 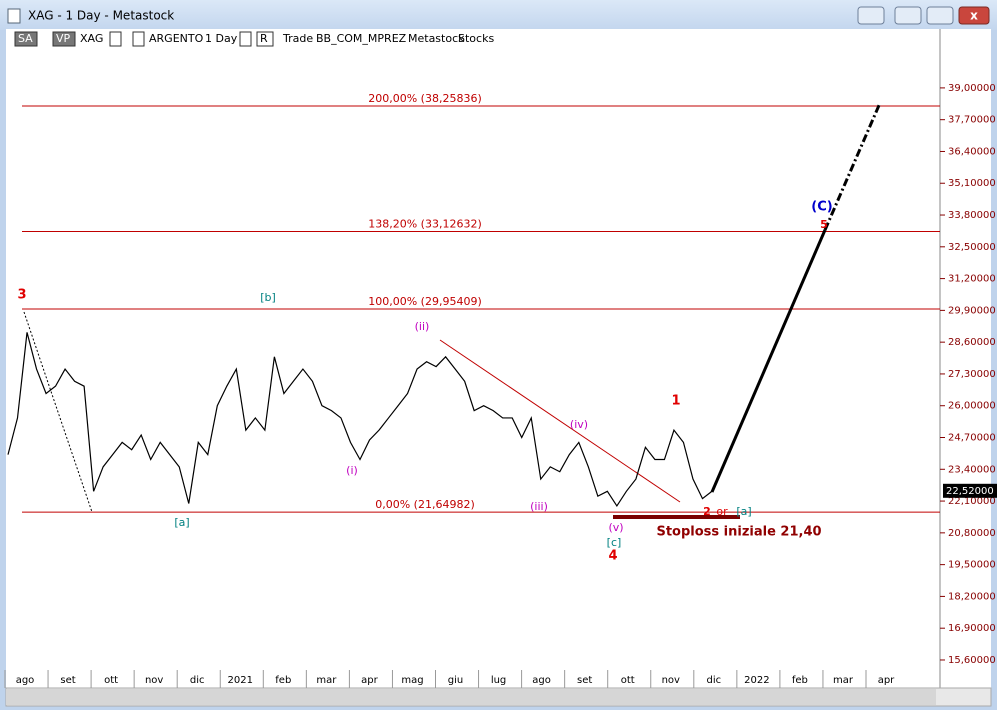 I want to click on toolbar-label: BB_COM_MPREZ, so click(x=361, y=38).